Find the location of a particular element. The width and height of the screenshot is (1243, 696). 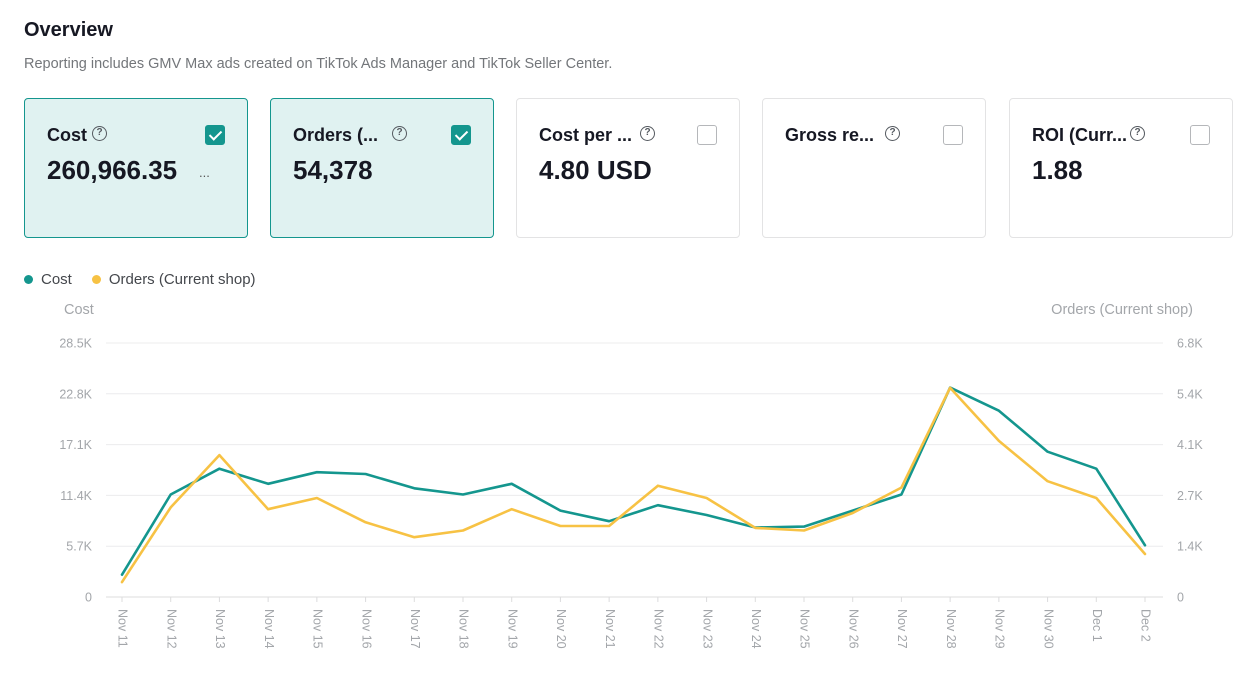

metric-card-gross-revenue: Gross re... ? is located at coordinates (874, 168).